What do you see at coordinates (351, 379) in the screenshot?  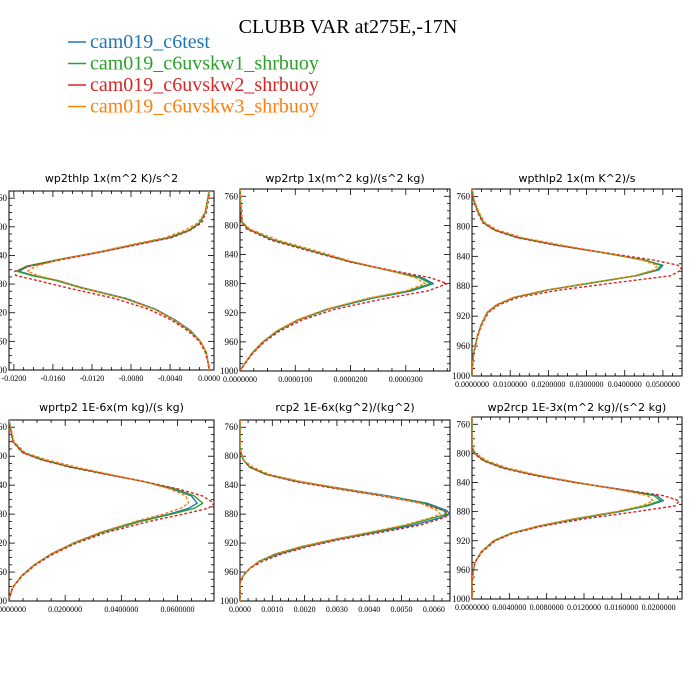 I see `x-tick-label: 0.0000200` at bounding box center [351, 379].